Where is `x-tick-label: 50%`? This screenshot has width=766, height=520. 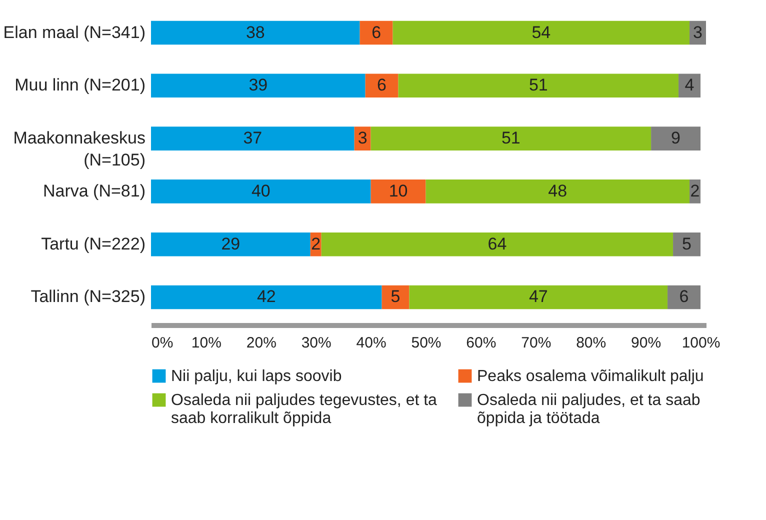
x-tick-label: 50% is located at coordinates (426, 343).